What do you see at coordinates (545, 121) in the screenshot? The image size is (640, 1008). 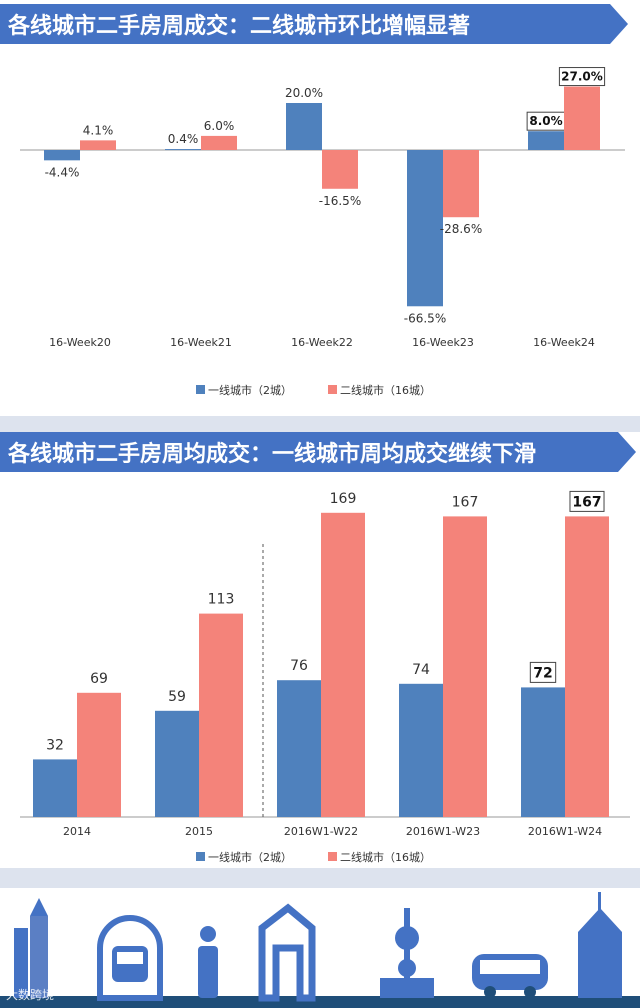 I see `data-label: 8.0%` at bounding box center [545, 121].